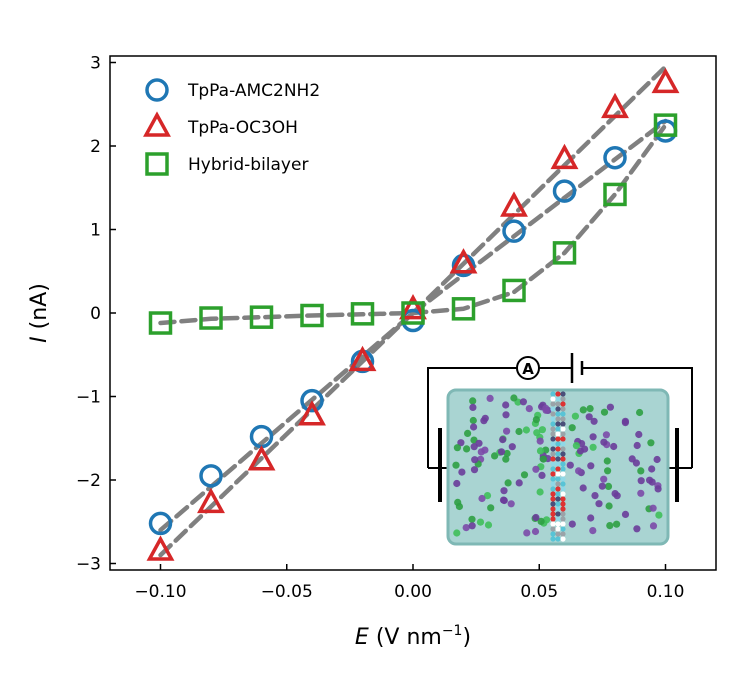 Image resolution: width=754 pixels, height=685 pixels. Describe the element at coordinates (88, 398) in the screenshot. I see `y-tick-label: −1` at that location.